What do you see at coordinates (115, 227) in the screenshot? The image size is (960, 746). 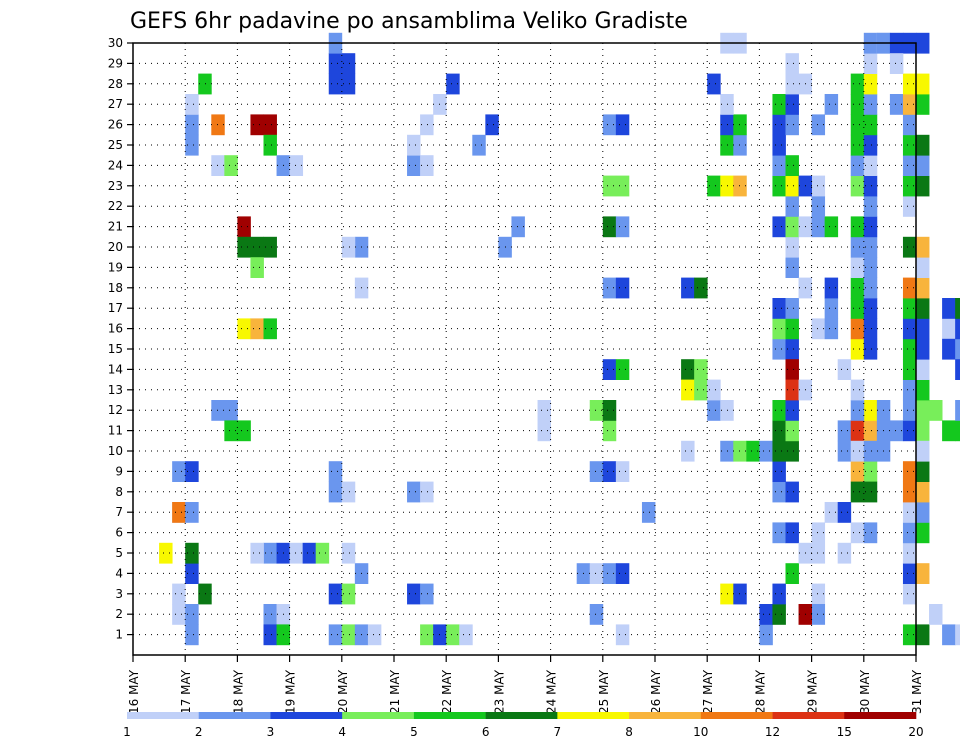 I see `y-tick-label: 21` at bounding box center [115, 227].